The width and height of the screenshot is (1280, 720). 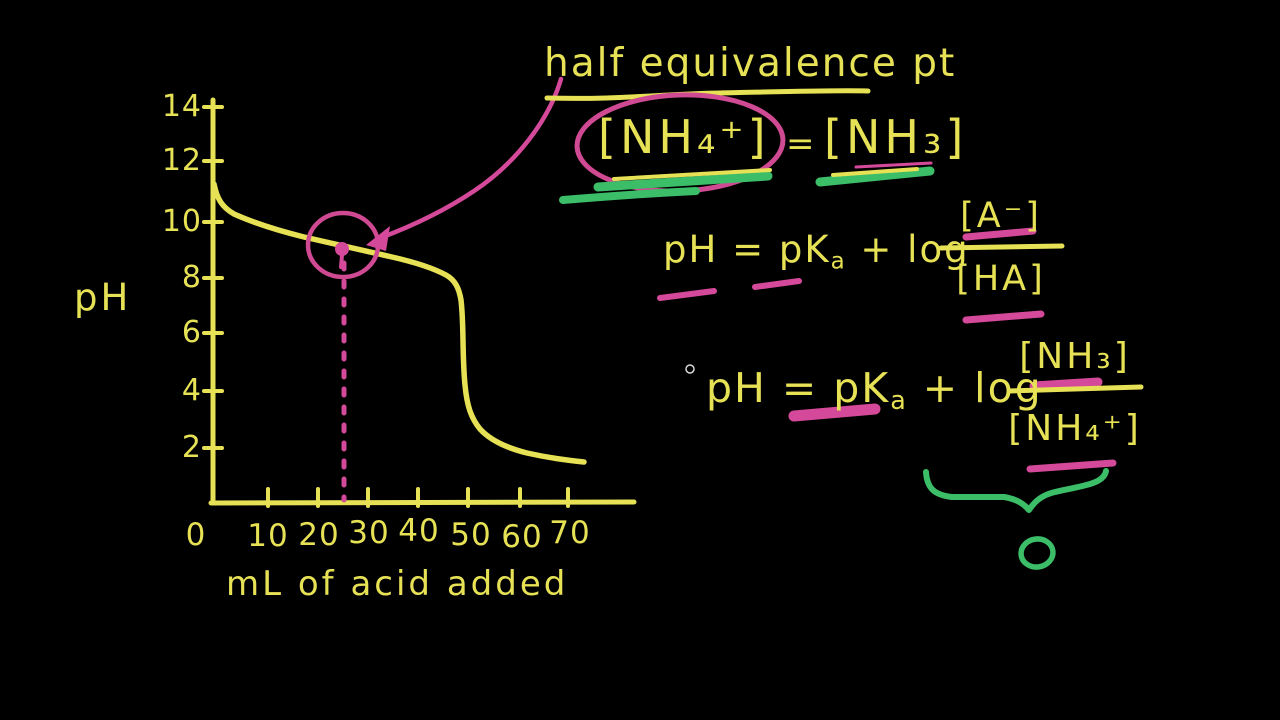 I want to click on annotation-arrow-head, so click(x=378, y=238).